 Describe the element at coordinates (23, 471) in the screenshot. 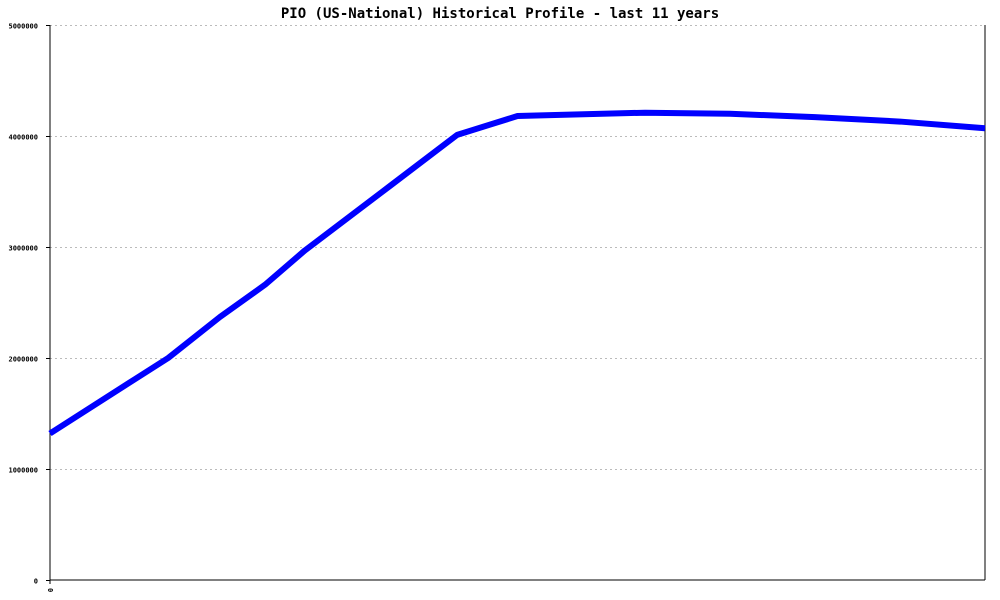

I see `y-tick-label: 1000000` at that location.